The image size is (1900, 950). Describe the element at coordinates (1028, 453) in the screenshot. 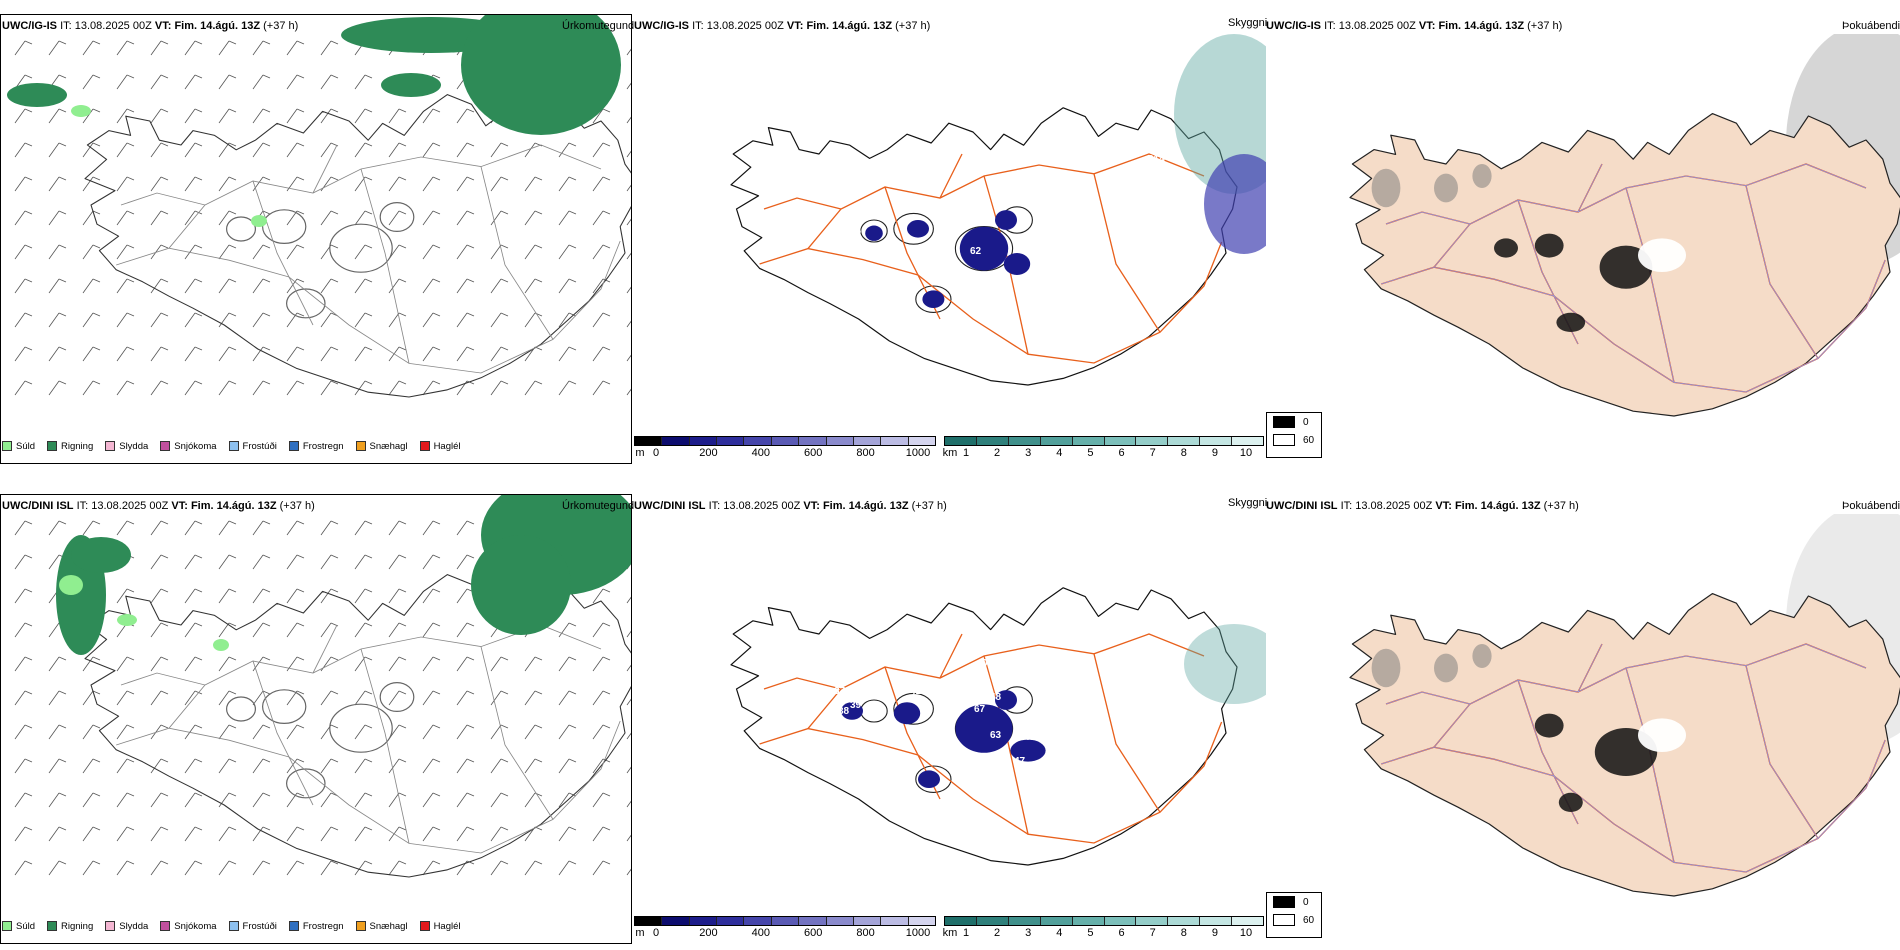

I see `colorbar-tick: 3` at that location.